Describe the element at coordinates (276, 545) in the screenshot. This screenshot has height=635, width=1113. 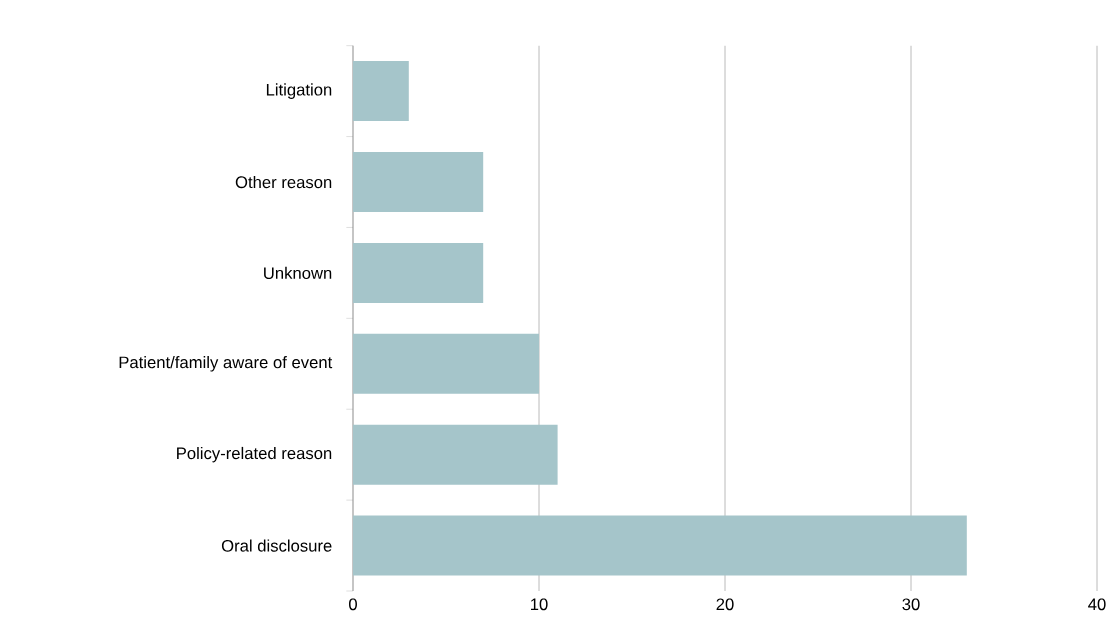
I see `y-tick-label: Oral disclosure` at that location.